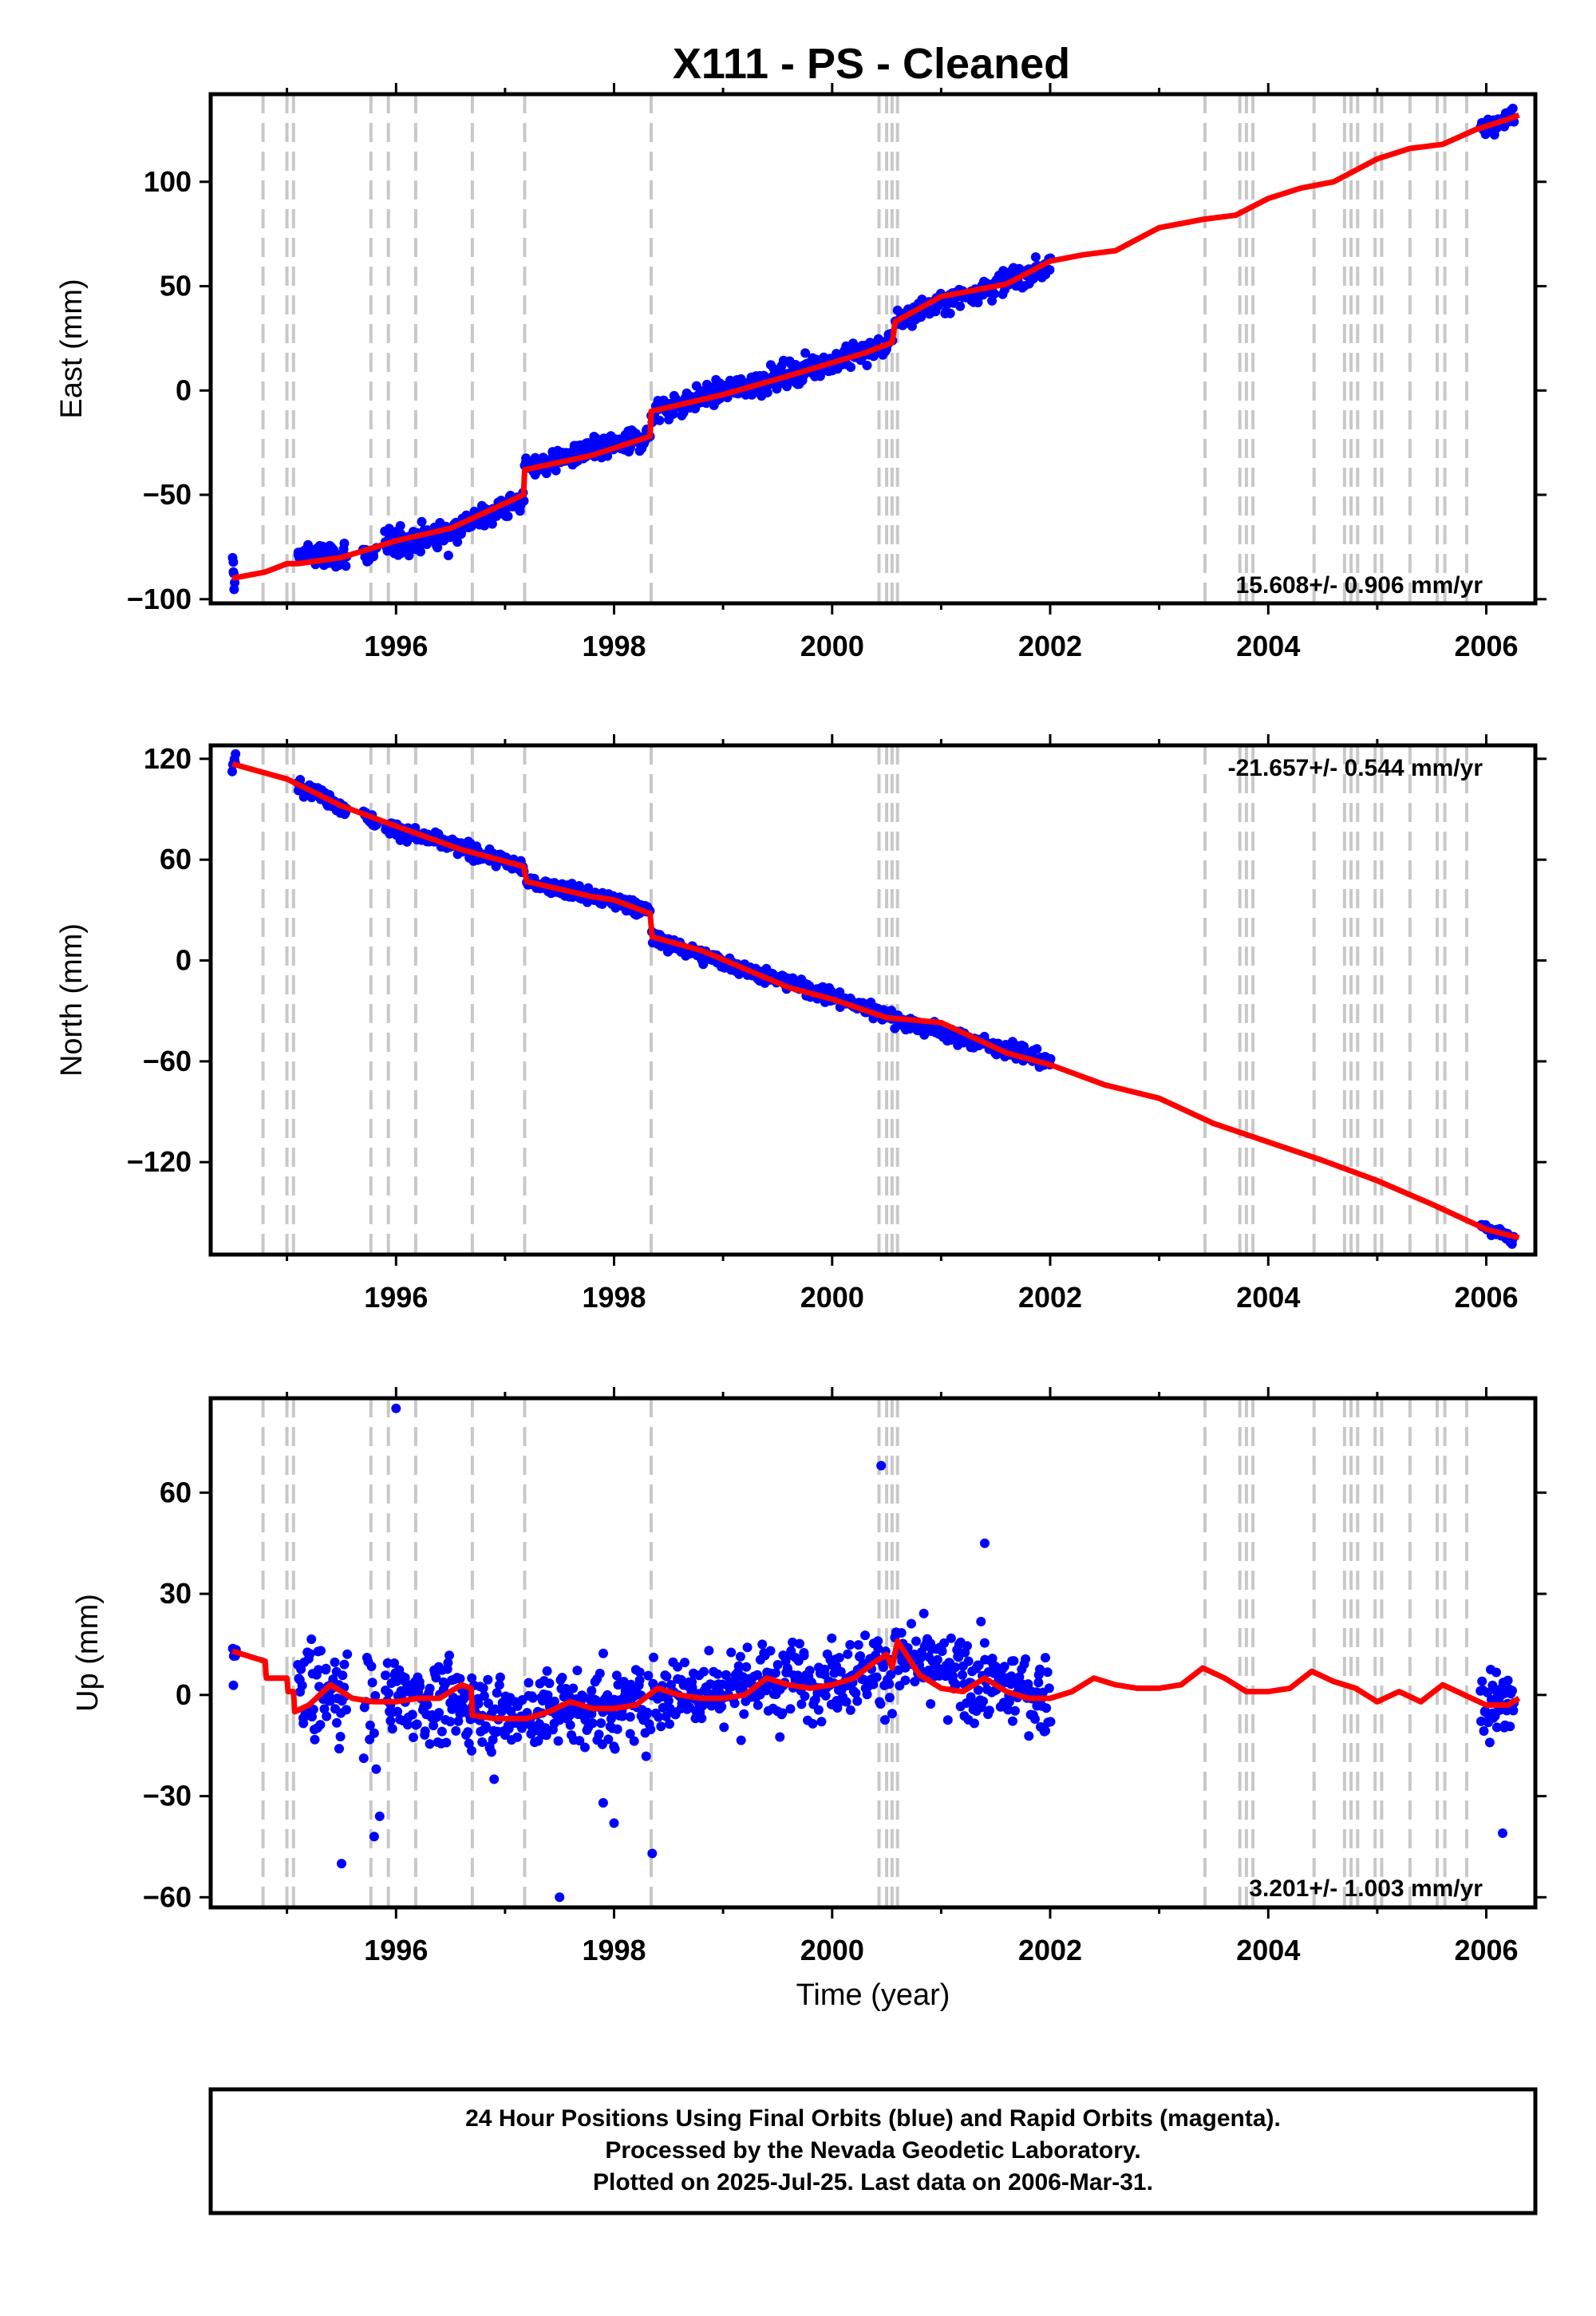 The image size is (1596, 2316). Describe the element at coordinates (176, 286) in the screenshot. I see `y-tick-label: 50` at that location.